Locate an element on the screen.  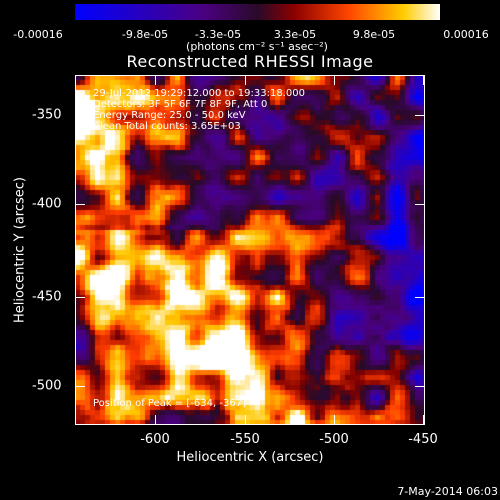
x-axis-label: Heliocentric X (arcsec) is located at coordinates (250, 457).